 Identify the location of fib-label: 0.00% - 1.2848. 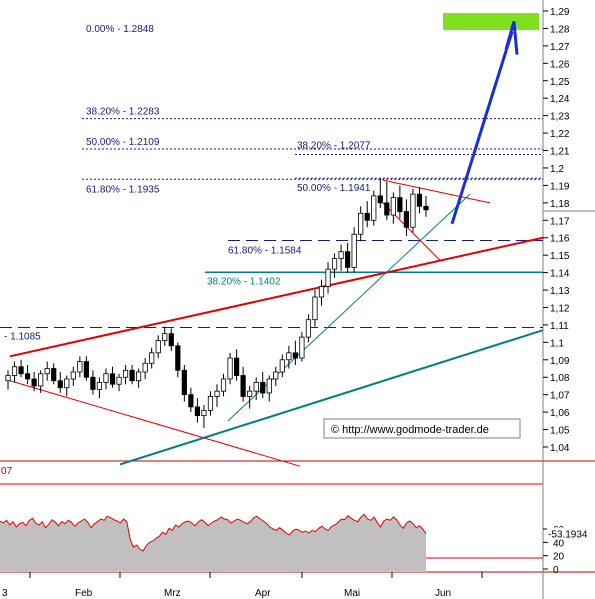
(120, 29).